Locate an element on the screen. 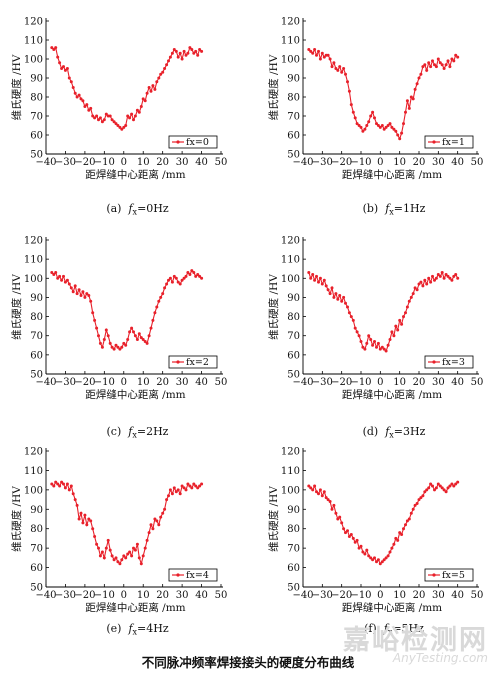  x-tick-label: −20 is located at coordinates (84, 382).